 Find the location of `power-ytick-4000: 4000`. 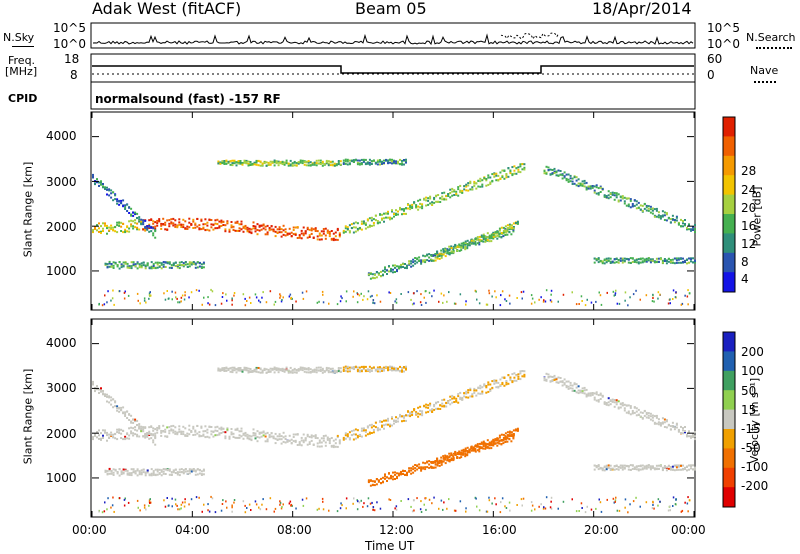

power-ytick-4000: 4000 is located at coordinates (61, 136).